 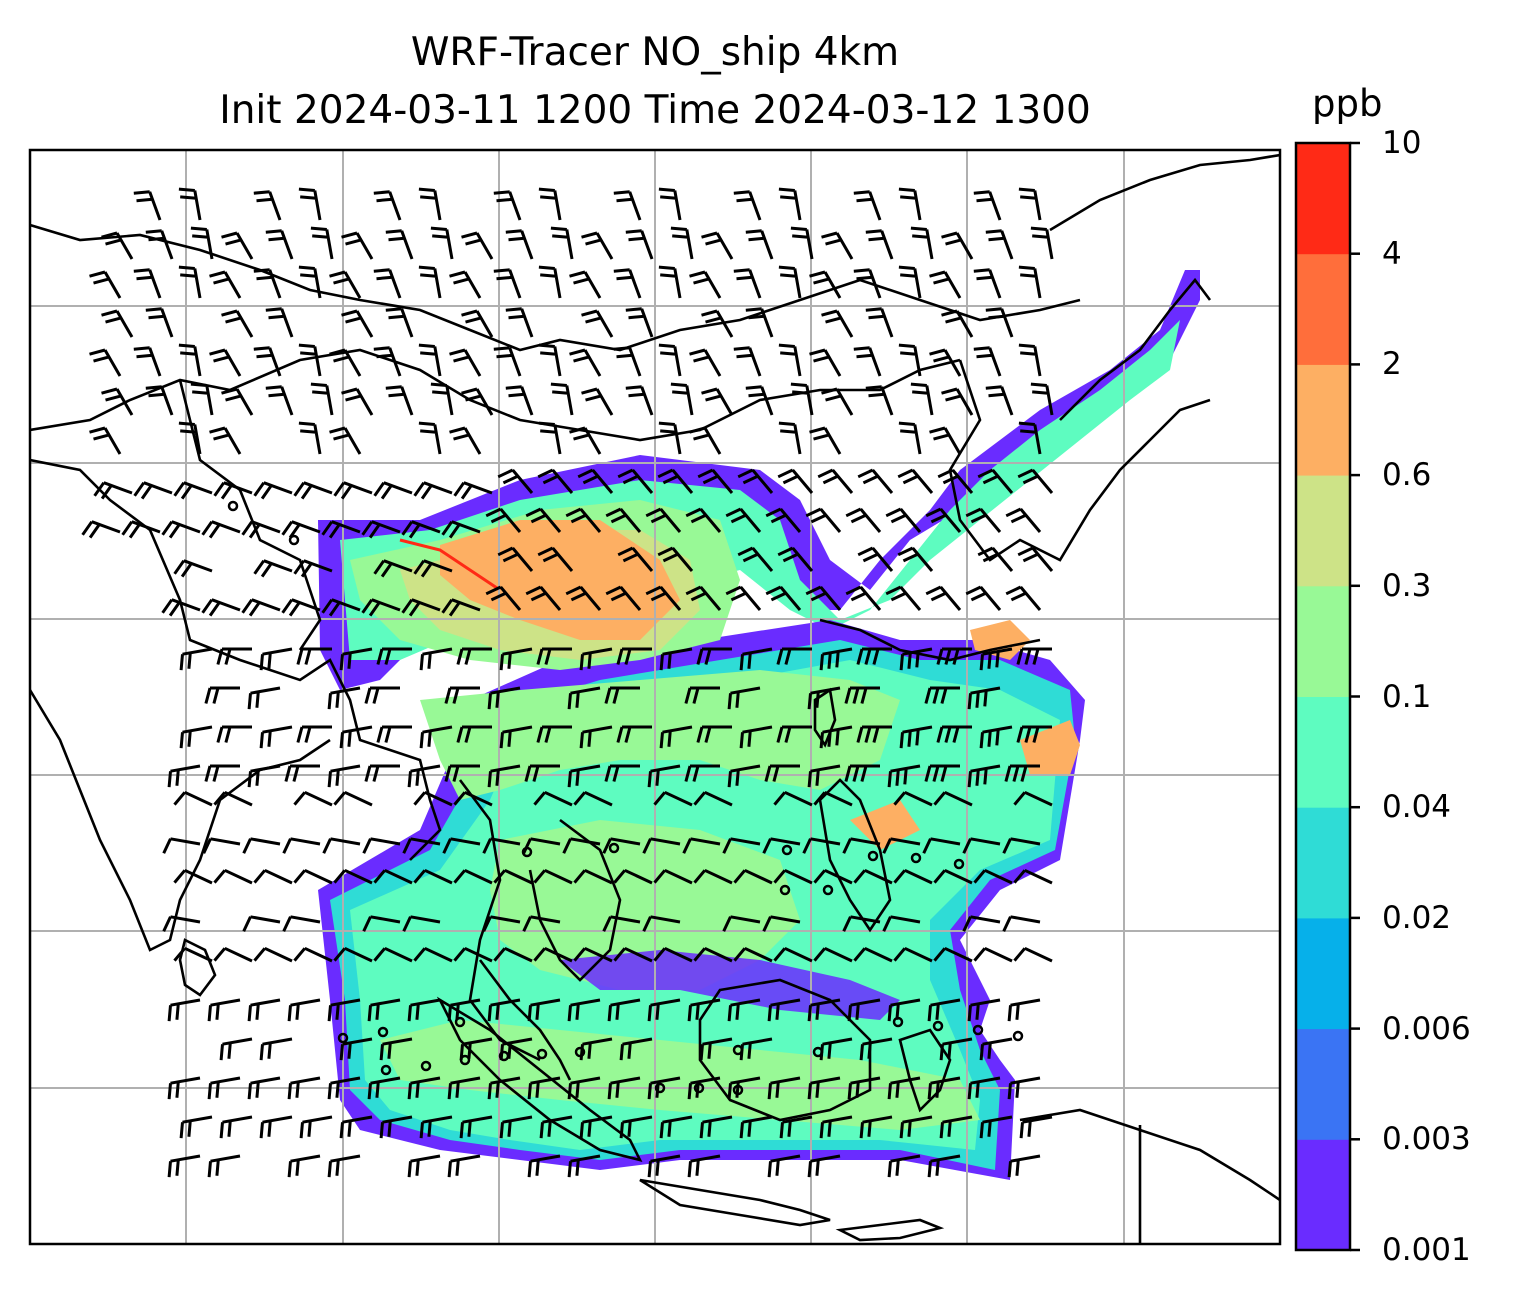 I want to click on coast-new-guinea, so click(x=1149, y=1155).